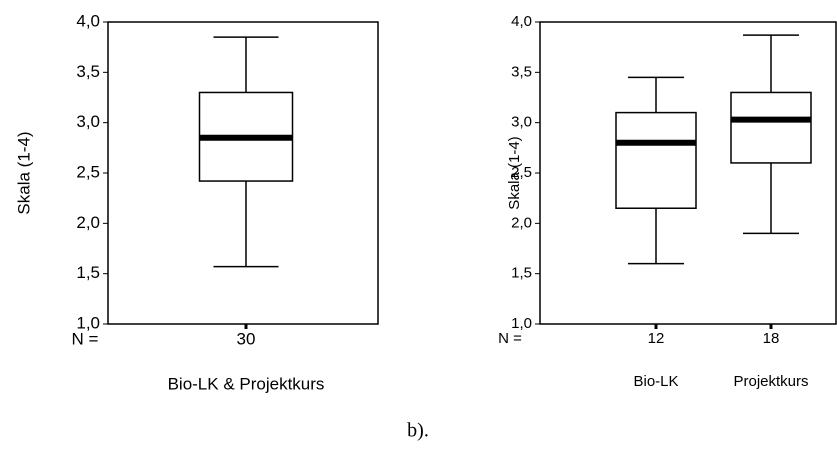 This screenshot has width=837, height=449. Describe the element at coordinates (656, 338) in the screenshot. I see `n-count: 12` at that location.